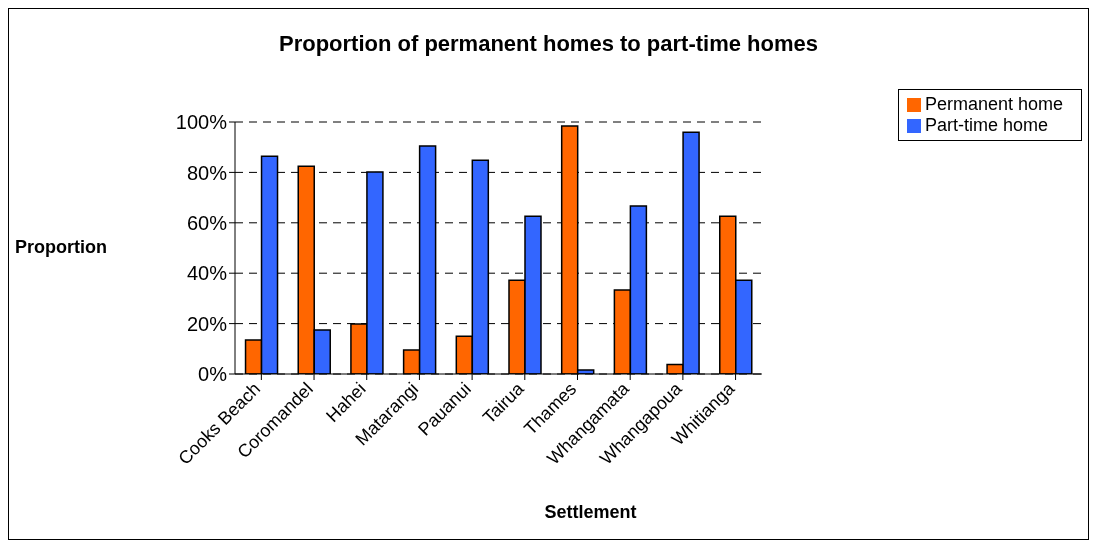 This screenshot has width=1095, height=540. Describe the element at coordinates (986, 125) in the screenshot. I see `legend-label: Part-time home` at that location.